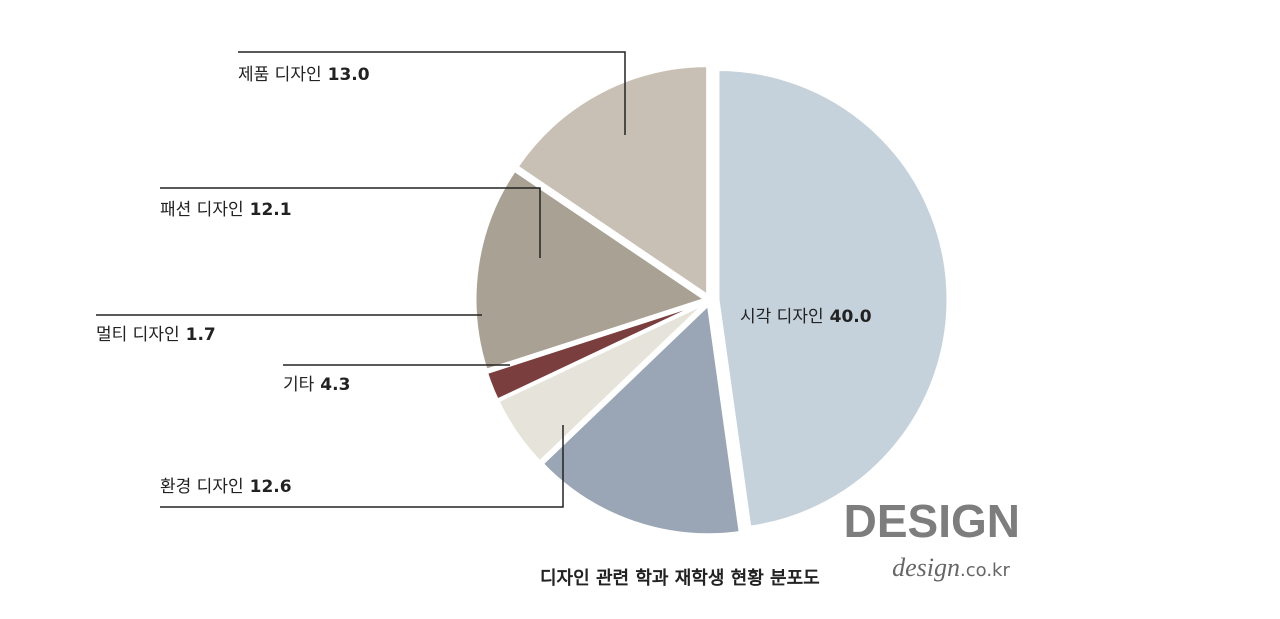 The image size is (1280, 619). Describe the element at coordinates (202, 487) in the screenshot. I see `category-label: 환경 디자인` at that location.